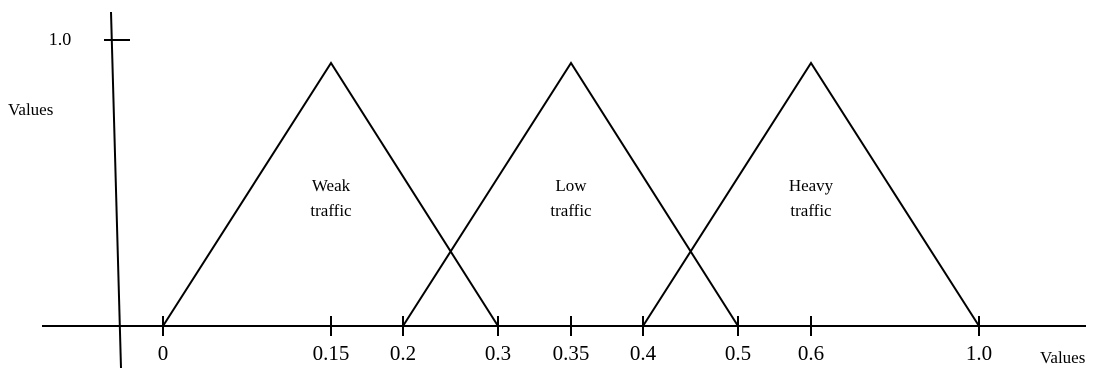  I want to click on series-label-1-0: Low, so click(571, 185).